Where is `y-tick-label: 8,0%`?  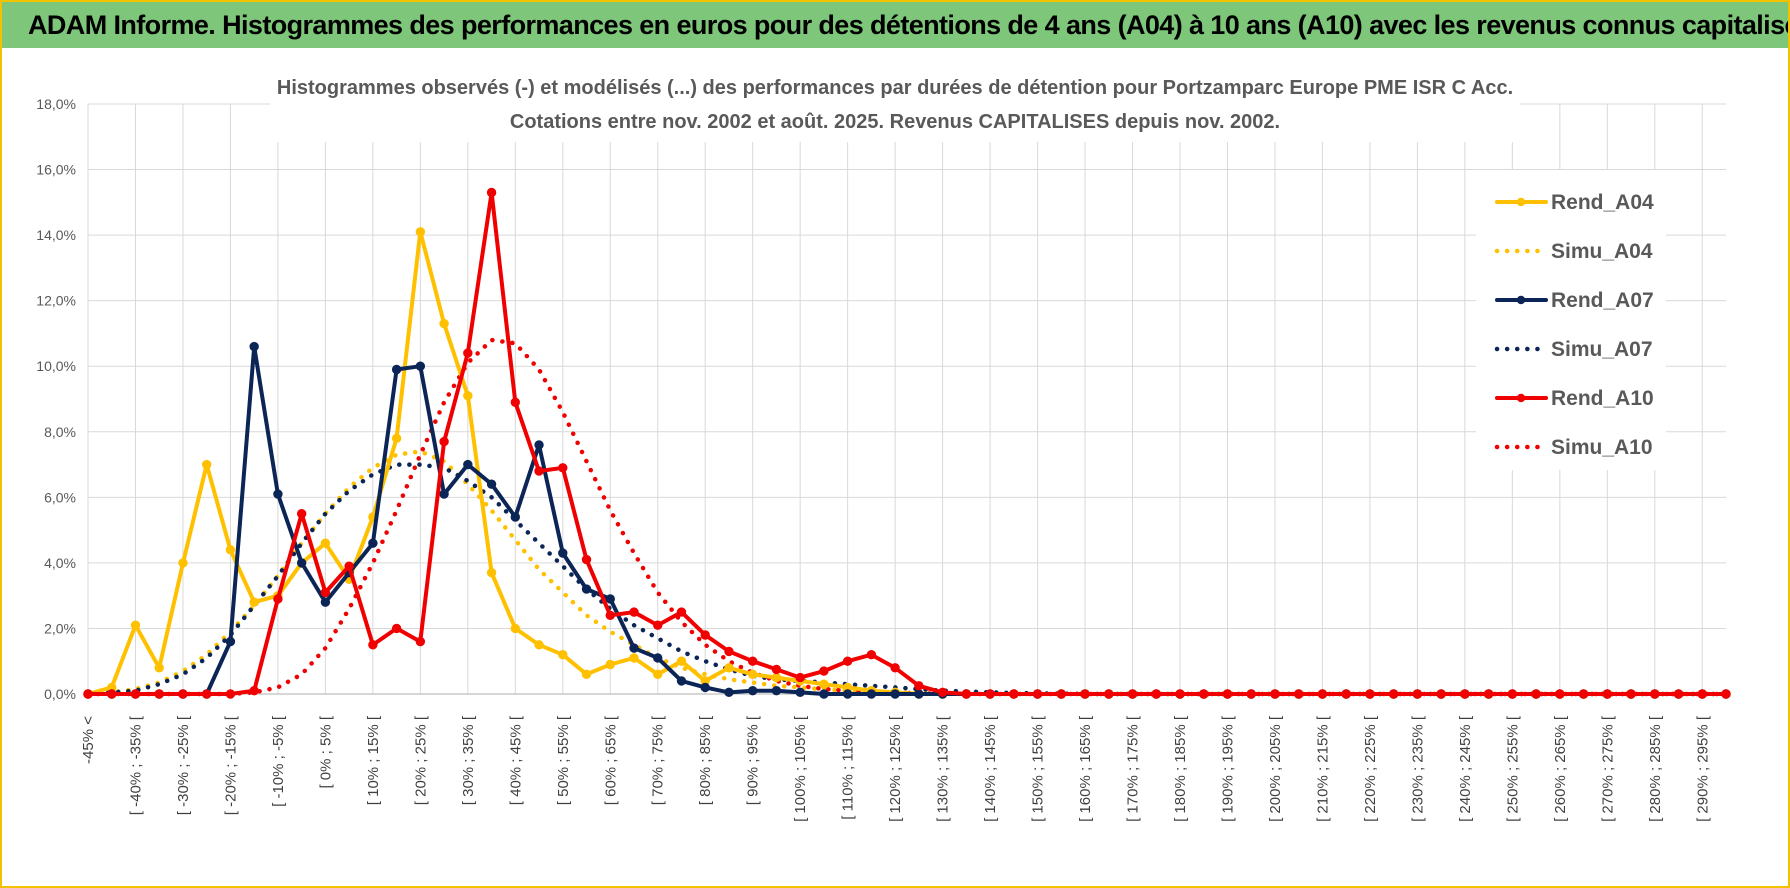 y-tick-label: 8,0% is located at coordinates (60, 432).